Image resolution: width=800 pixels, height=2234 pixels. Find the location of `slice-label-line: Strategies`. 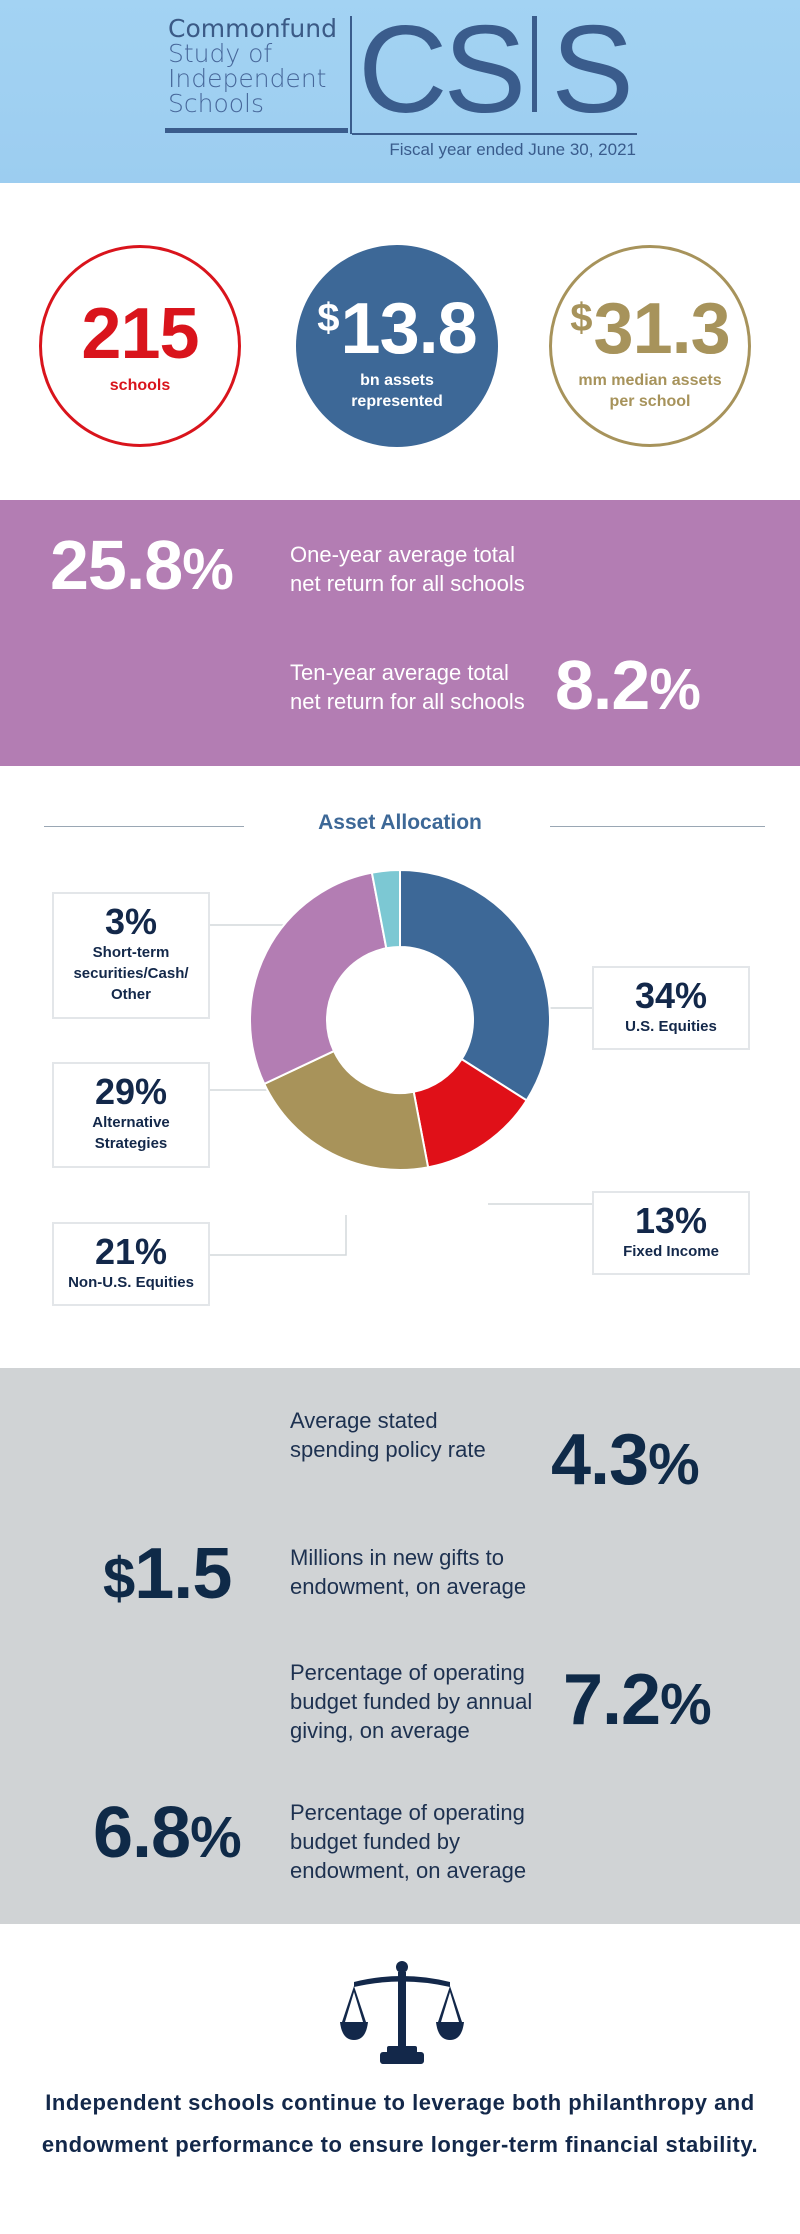

slice-label-line: Strategies is located at coordinates (131, 1143).